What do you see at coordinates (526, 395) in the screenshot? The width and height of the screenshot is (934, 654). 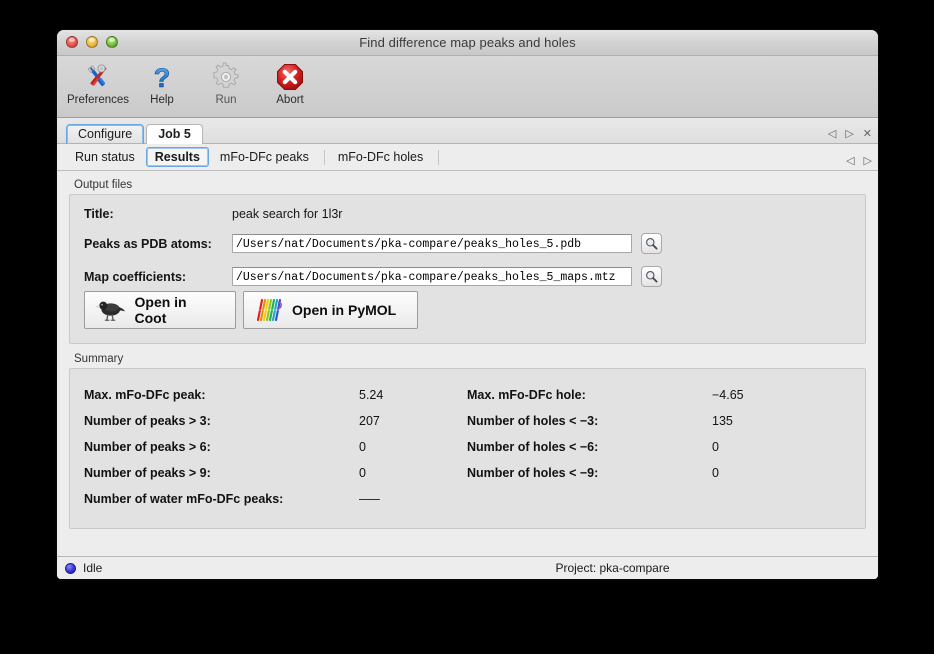 I see `summary-row-label: Max. mFo-DFc hole:` at bounding box center [526, 395].